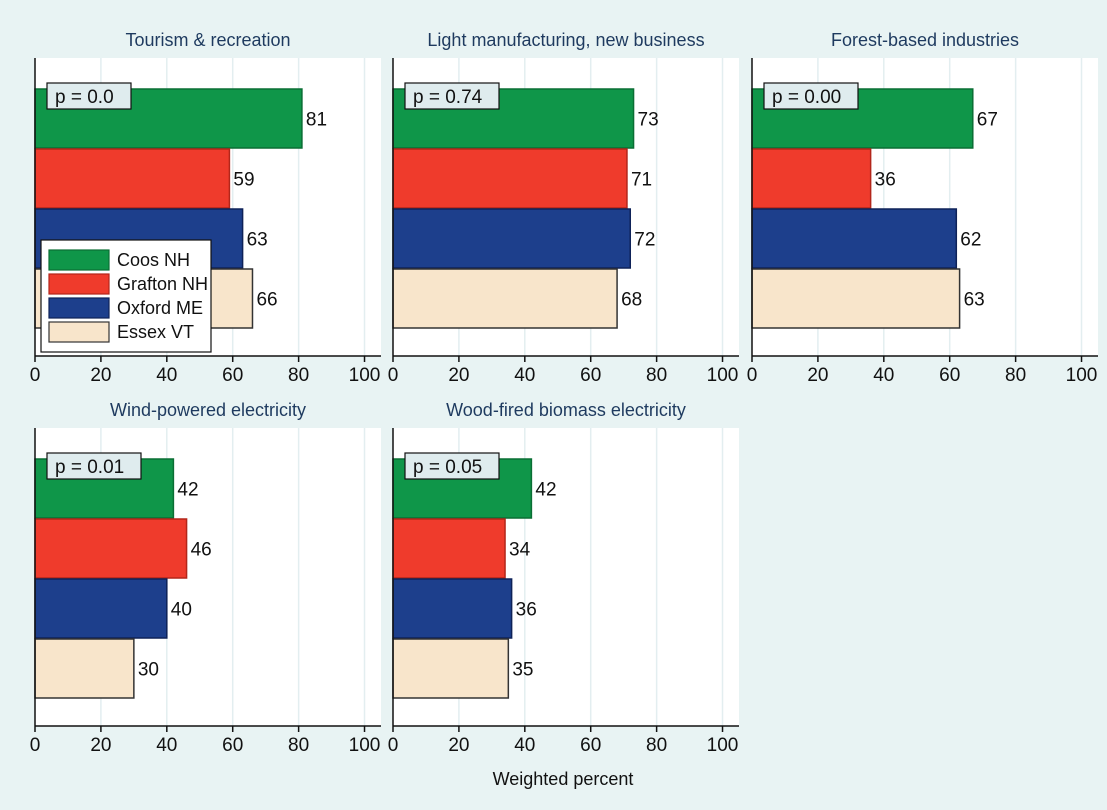  What do you see at coordinates (181, 610) in the screenshot?
I see `data-label: 40` at bounding box center [181, 610].